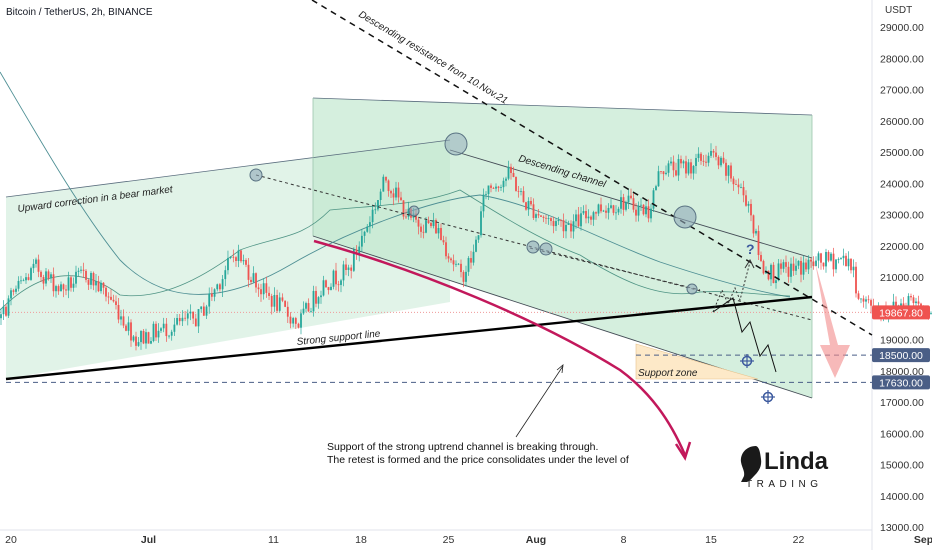 The height and width of the screenshot is (550, 932). Describe the element at coordinates (744, 335) in the screenshot. I see `projection-path-solid` at that location.